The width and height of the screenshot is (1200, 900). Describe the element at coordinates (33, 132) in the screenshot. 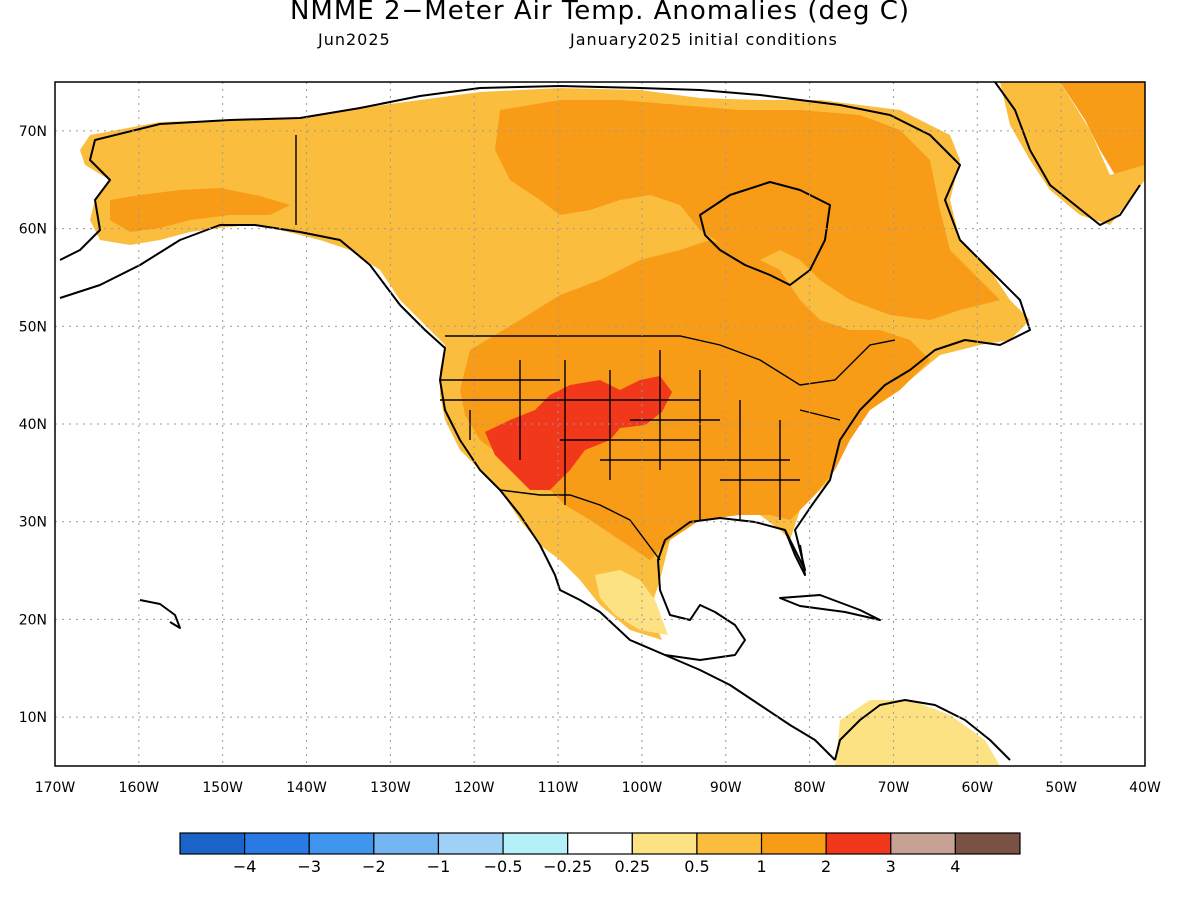

I see `latitude-tick-label: 70N` at that location.